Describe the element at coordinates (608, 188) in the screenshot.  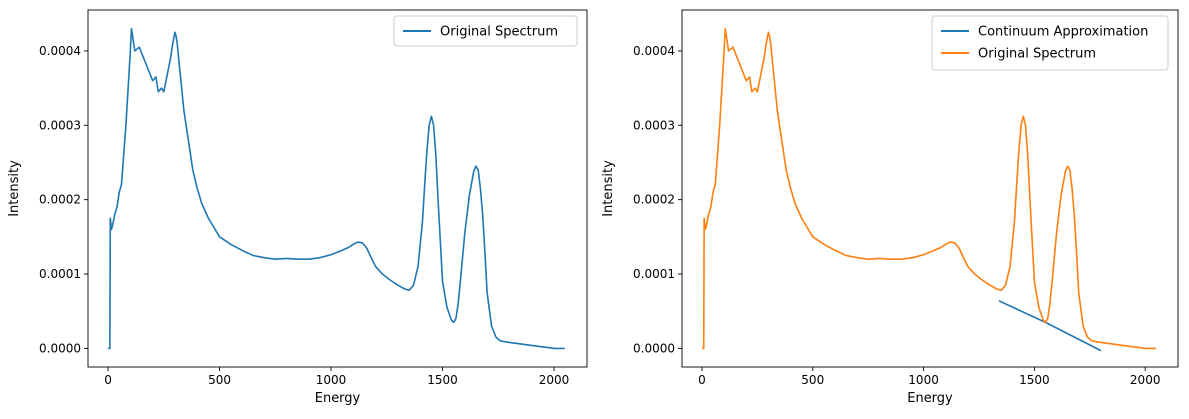
I see `right-y-axis-label: Intensity` at that location.